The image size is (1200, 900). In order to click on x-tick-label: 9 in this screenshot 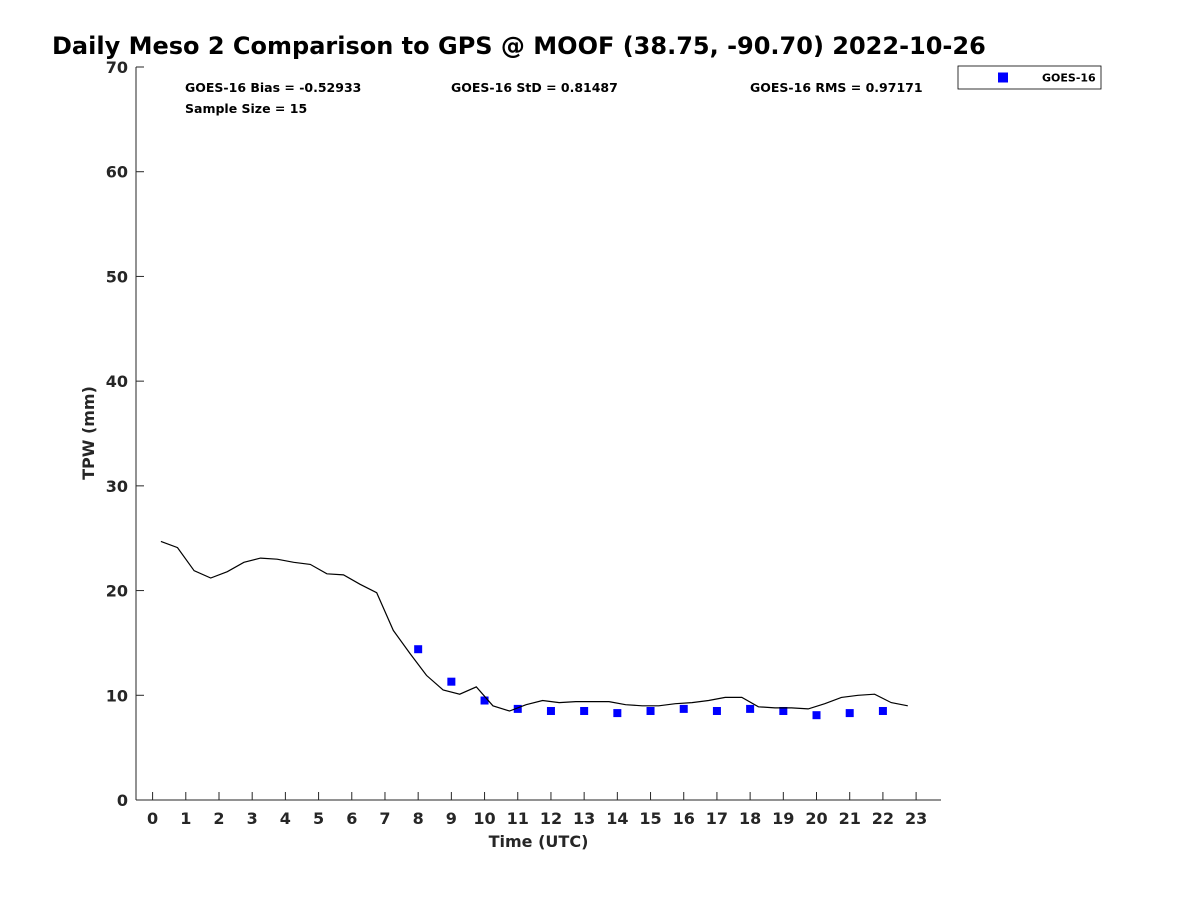, I will do `click(451, 818)`.